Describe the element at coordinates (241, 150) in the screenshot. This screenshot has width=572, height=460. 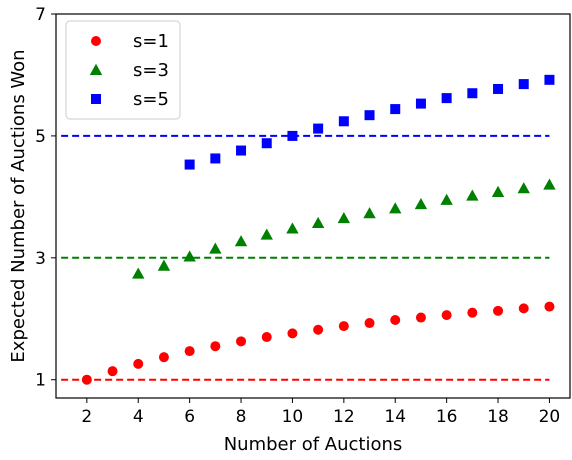
I see `data-point-s=5-x8` at that location.